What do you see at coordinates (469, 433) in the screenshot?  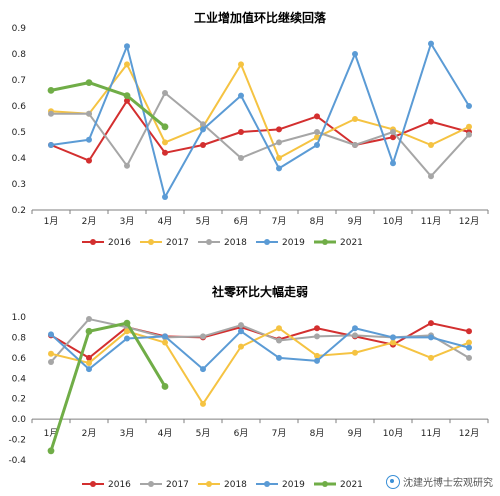 I see `x-tick-label: 12月` at bounding box center [469, 433].